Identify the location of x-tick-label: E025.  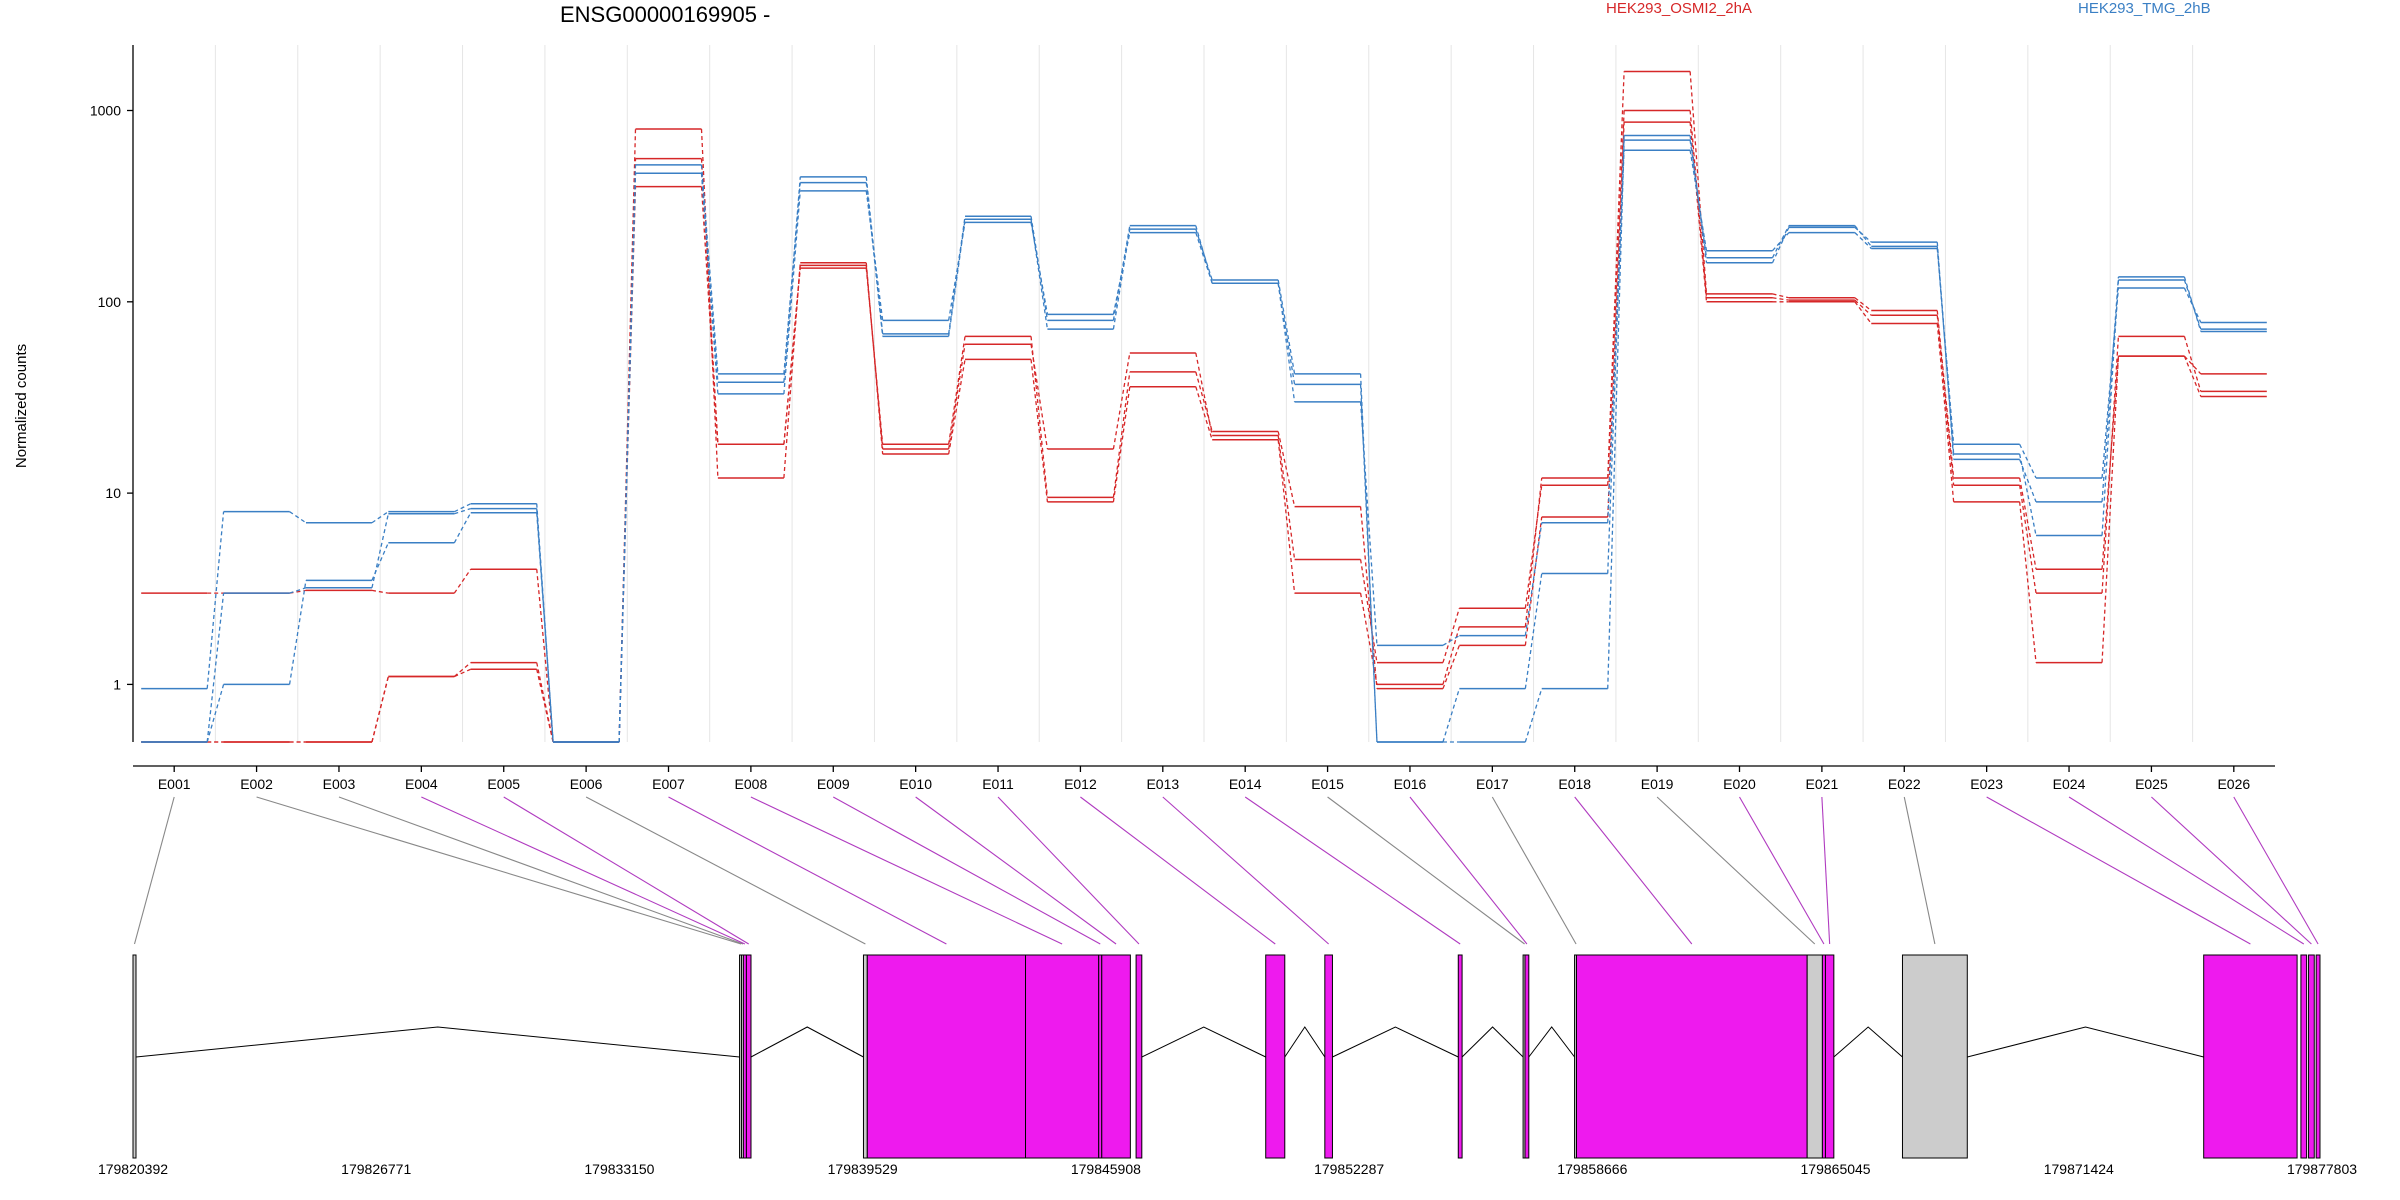
(2151, 784).